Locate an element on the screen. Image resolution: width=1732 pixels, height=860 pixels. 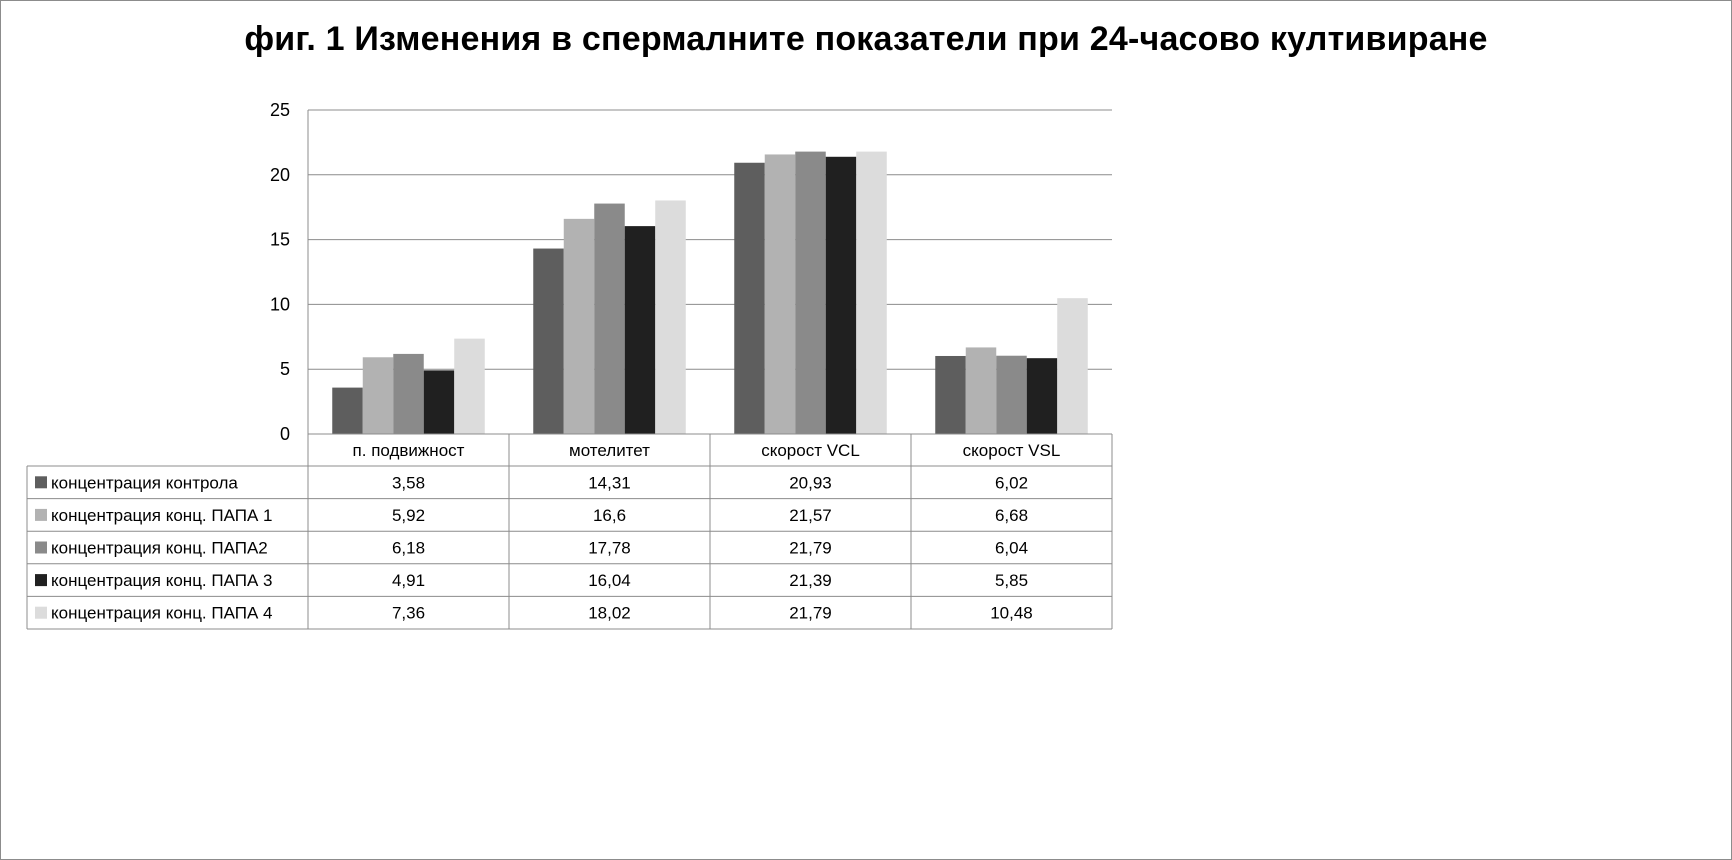
bar-s3-c3 is located at coordinates (810, 292).